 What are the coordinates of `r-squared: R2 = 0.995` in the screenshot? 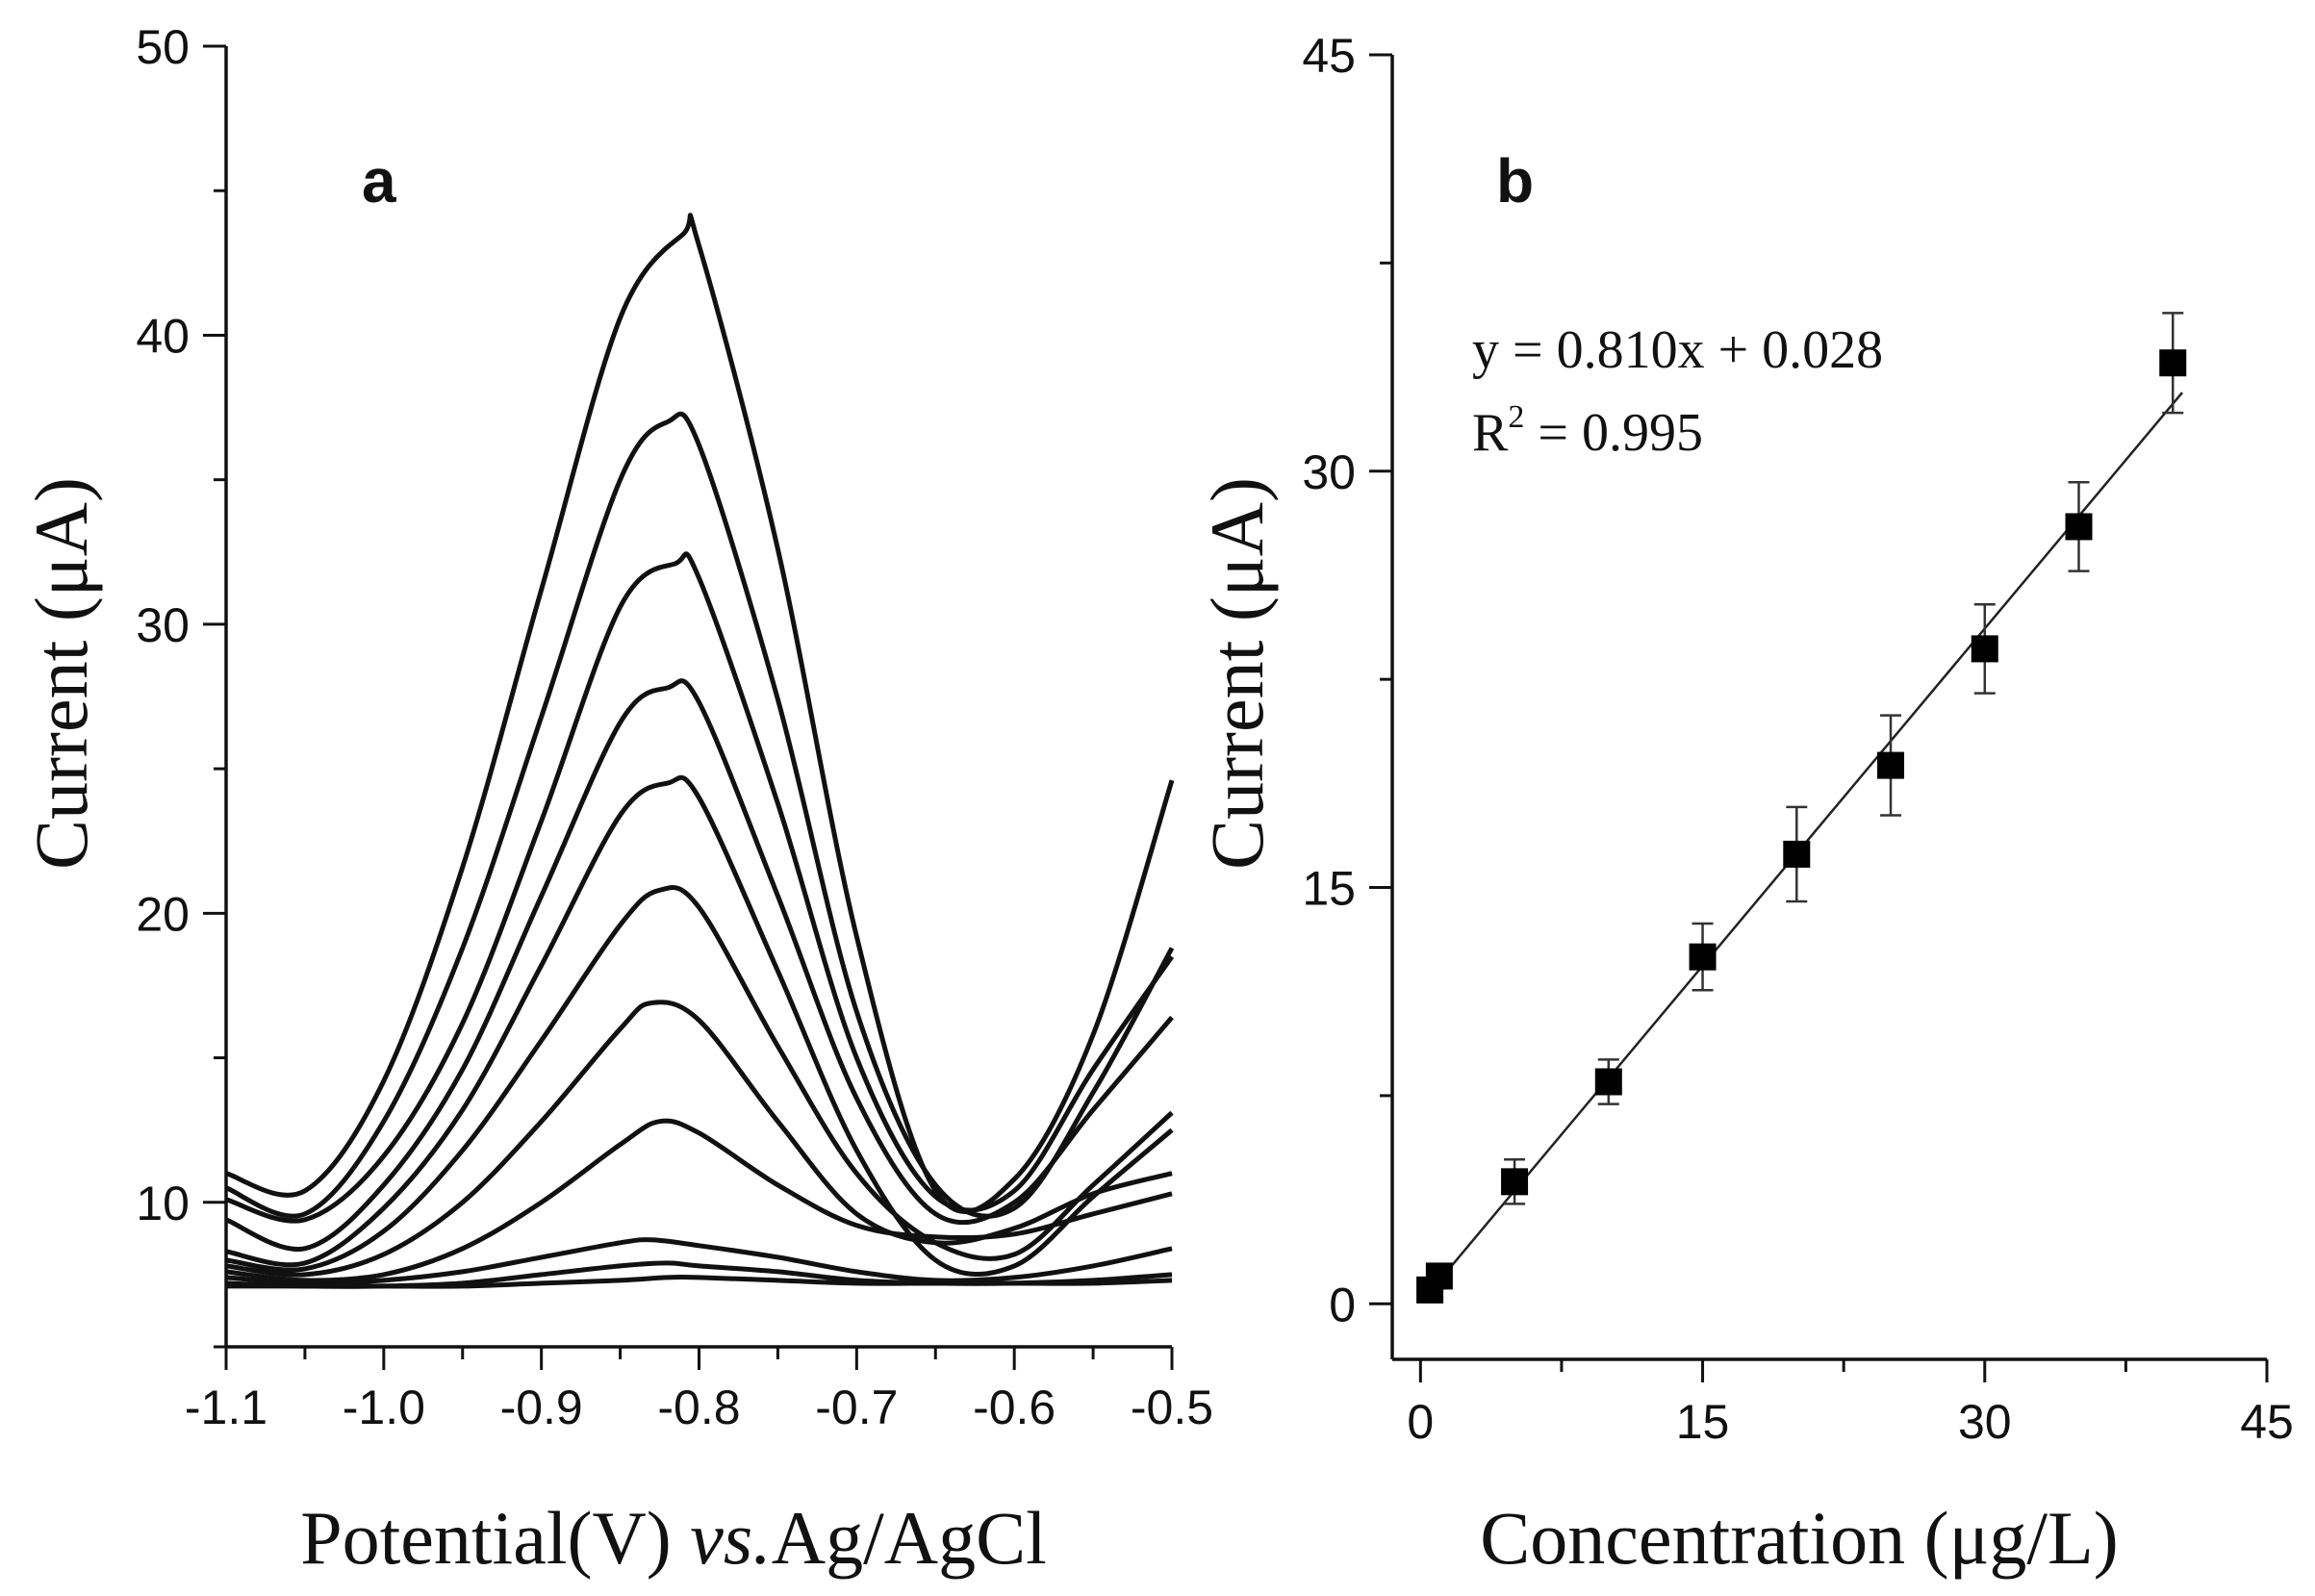 It's located at (1587, 431).